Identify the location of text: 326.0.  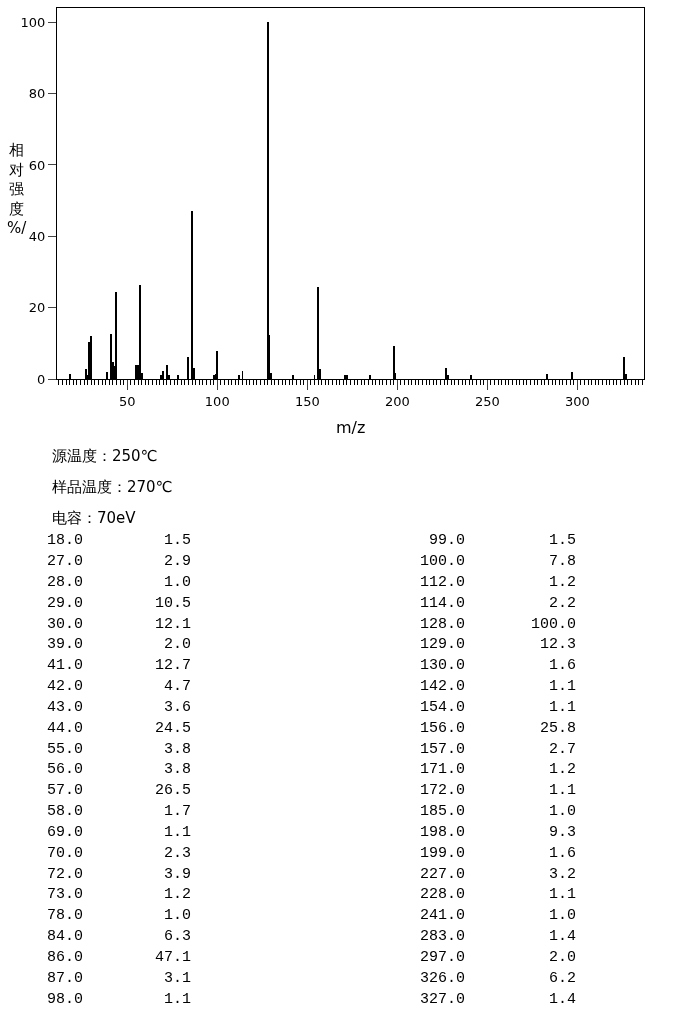
(443, 978).